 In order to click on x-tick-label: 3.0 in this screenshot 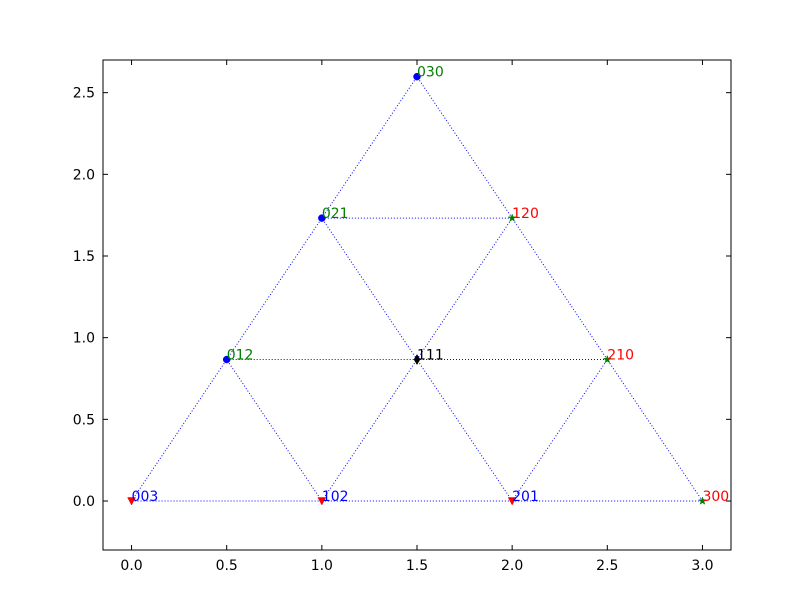, I will do `click(702, 566)`.